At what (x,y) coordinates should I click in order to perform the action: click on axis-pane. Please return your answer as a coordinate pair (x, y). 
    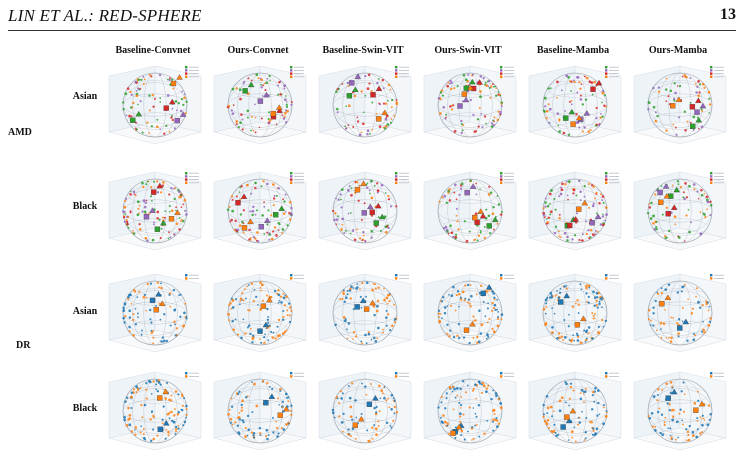
    Looking at the image, I should click on (342, 405).